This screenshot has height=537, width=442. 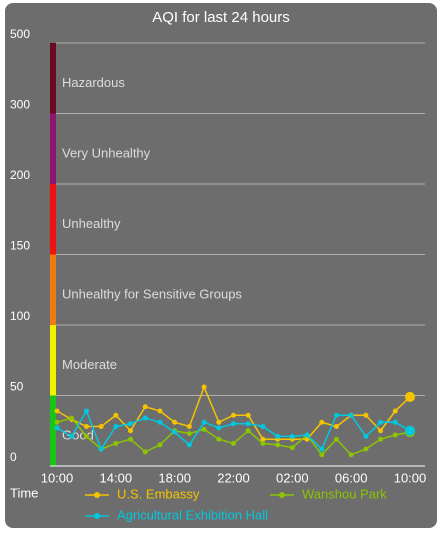 What do you see at coordinates (221, 17) in the screenshot?
I see `chart-title: AQI for last 24 hours` at bounding box center [221, 17].